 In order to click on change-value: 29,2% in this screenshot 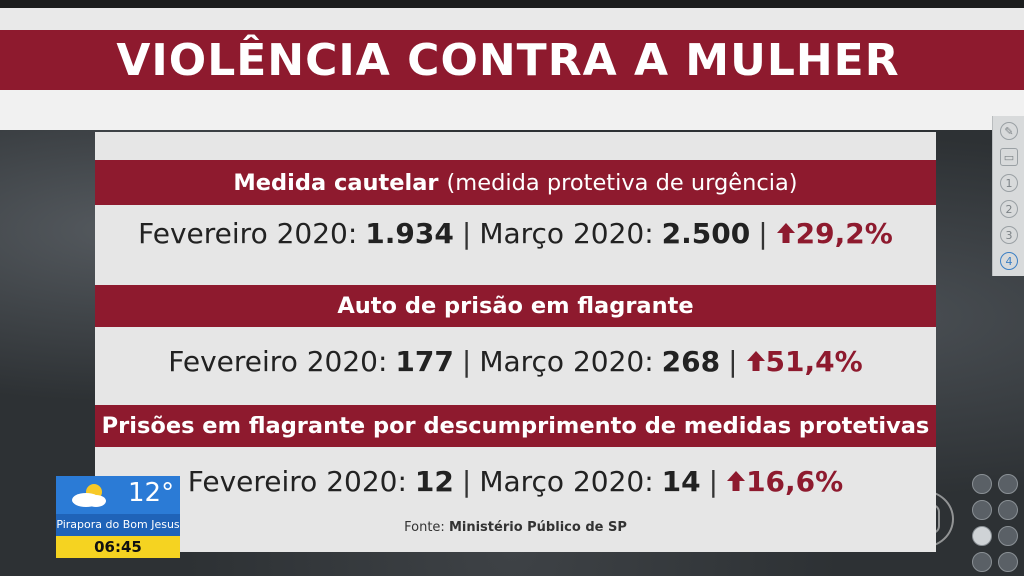, I will do `click(844, 233)`.